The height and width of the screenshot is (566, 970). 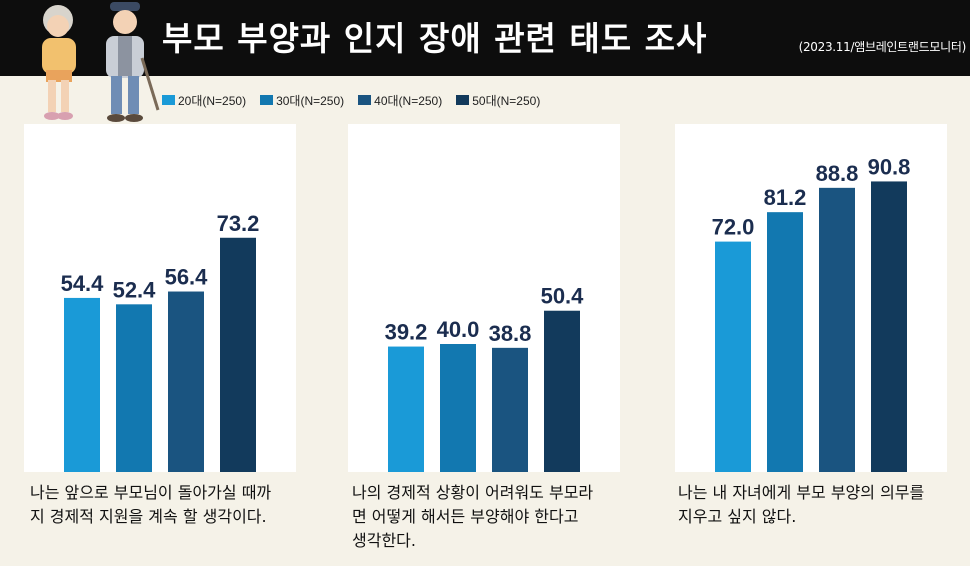 I want to click on legend-swatch-50s, so click(x=463, y=100).